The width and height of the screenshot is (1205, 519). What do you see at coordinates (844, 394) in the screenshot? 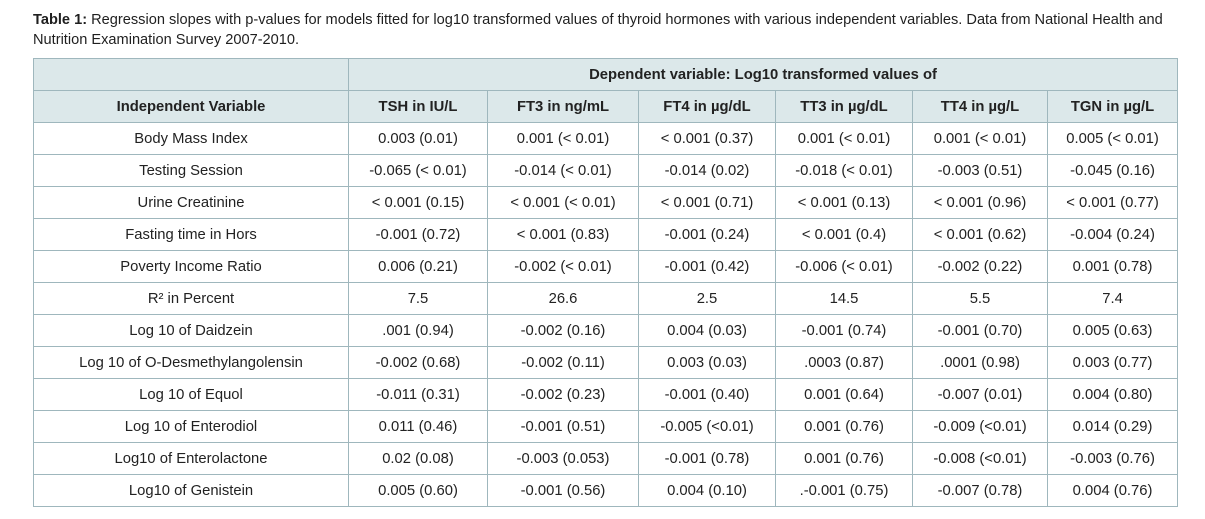
I see `value-cell: 0.001 (0.64)` at bounding box center [844, 394].